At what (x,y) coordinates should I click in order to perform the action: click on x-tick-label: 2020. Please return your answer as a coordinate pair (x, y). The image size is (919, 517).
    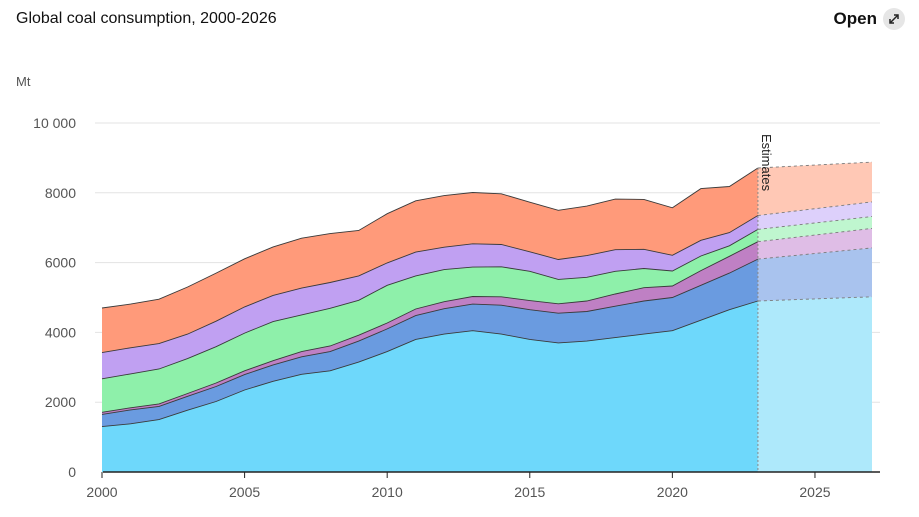
    Looking at the image, I should click on (672, 492).